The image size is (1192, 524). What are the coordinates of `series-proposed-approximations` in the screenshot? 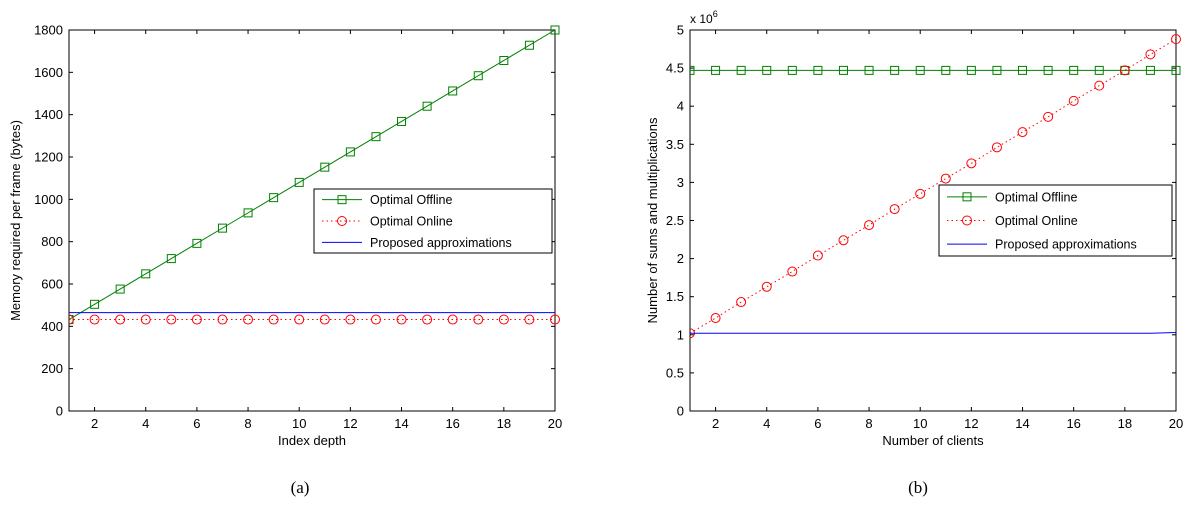 It's located at (933, 333).